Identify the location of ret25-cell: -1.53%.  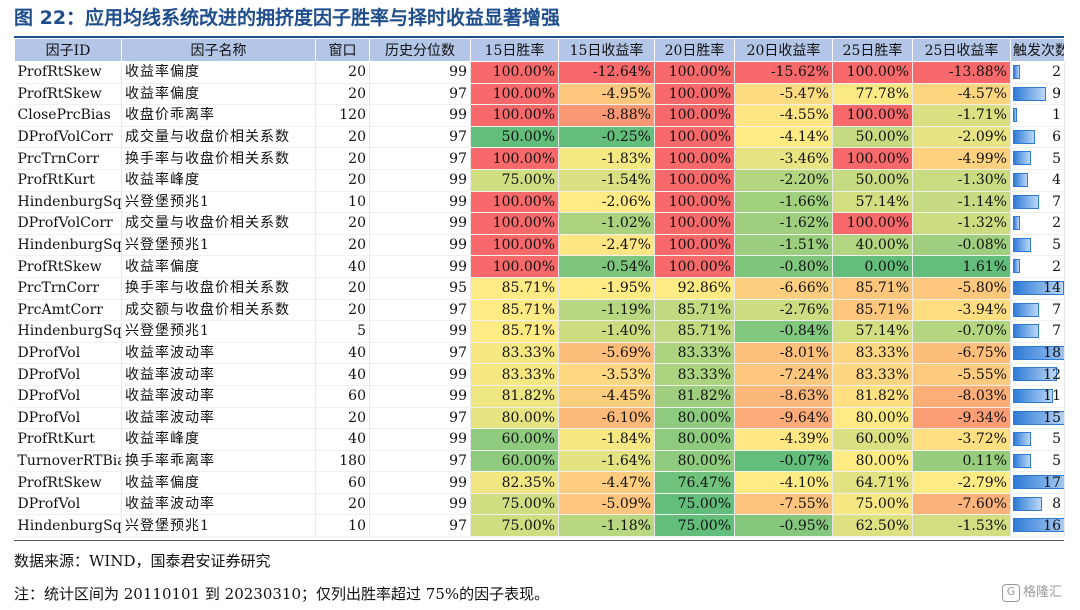
(961, 526).